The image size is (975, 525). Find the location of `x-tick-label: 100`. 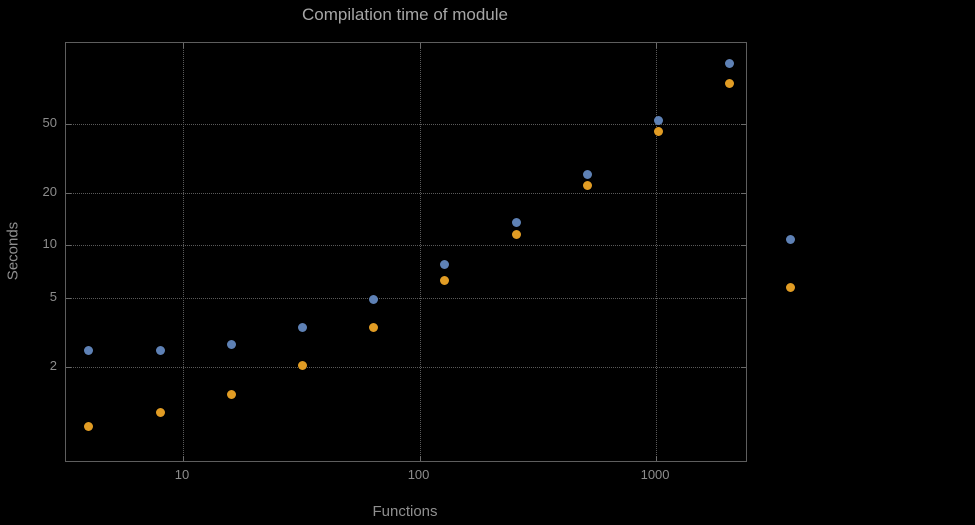

x-tick-label: 100 is located at coordinates (418, 474).